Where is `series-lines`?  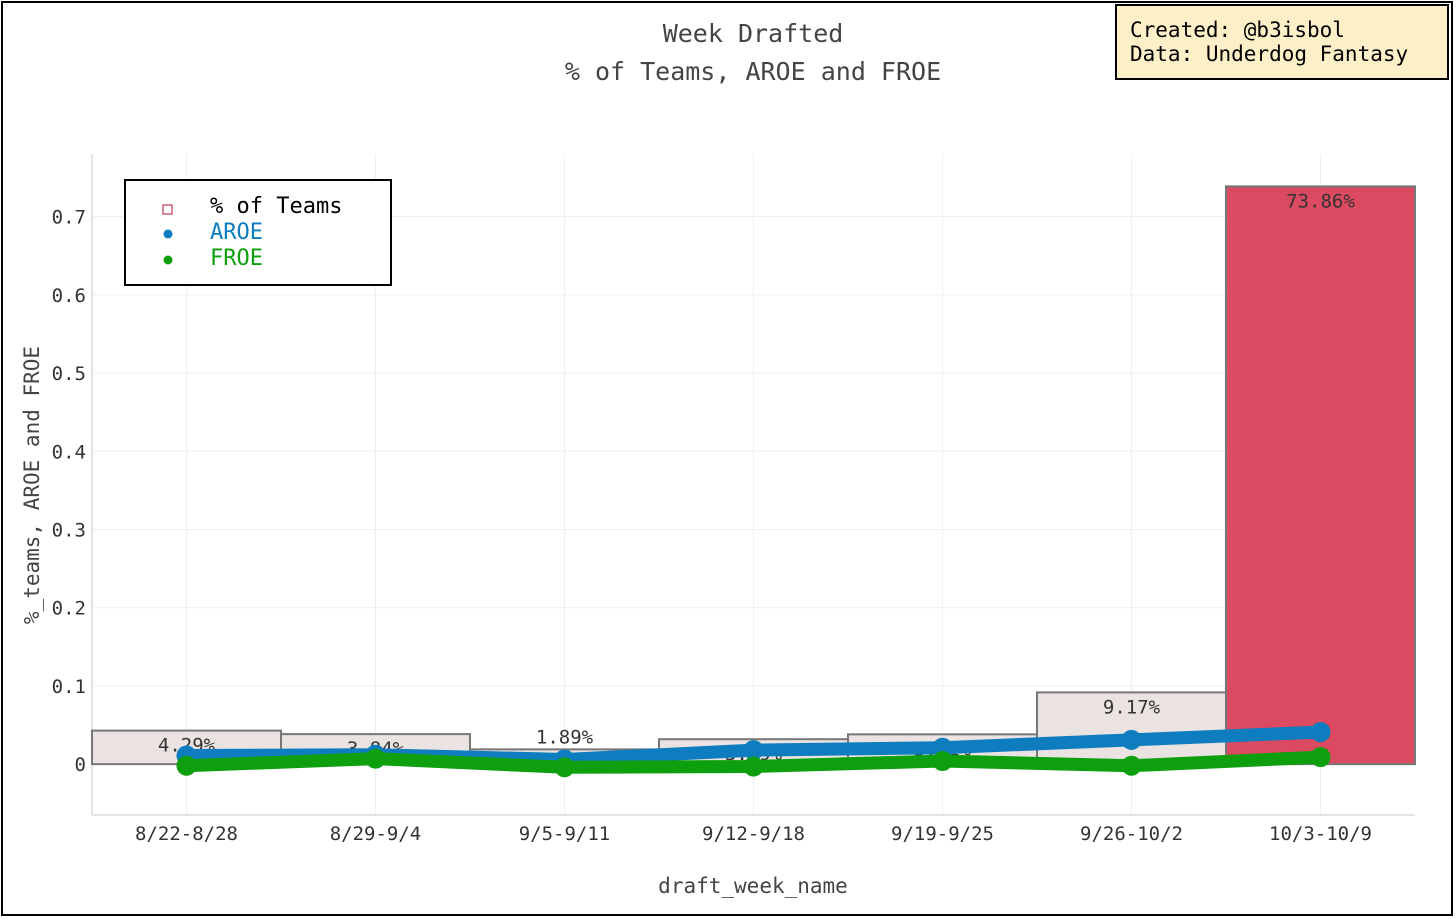
series-lines is located at coordinates (753, 750).